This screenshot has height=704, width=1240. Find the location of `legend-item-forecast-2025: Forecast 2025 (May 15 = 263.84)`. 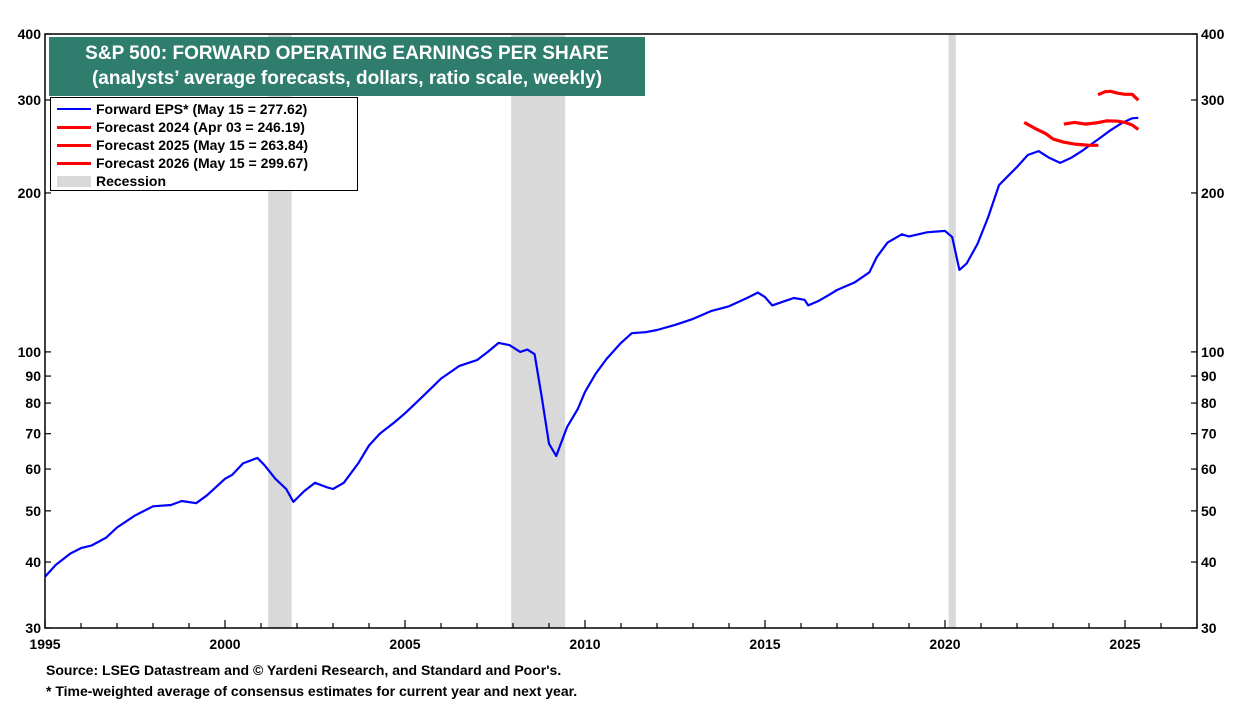

legend-item-forecast-2025: Forecast 2025 (May 15 = 263.84) is located at coordinates (182, 145).